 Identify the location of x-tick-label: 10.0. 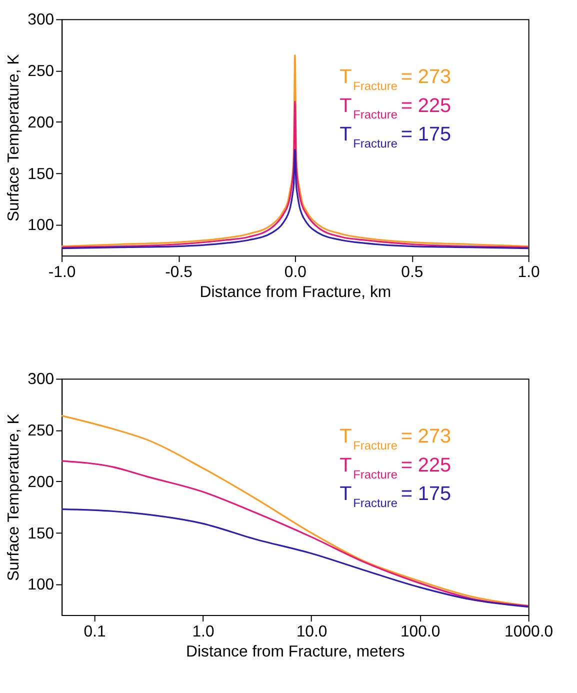
(312, 631).